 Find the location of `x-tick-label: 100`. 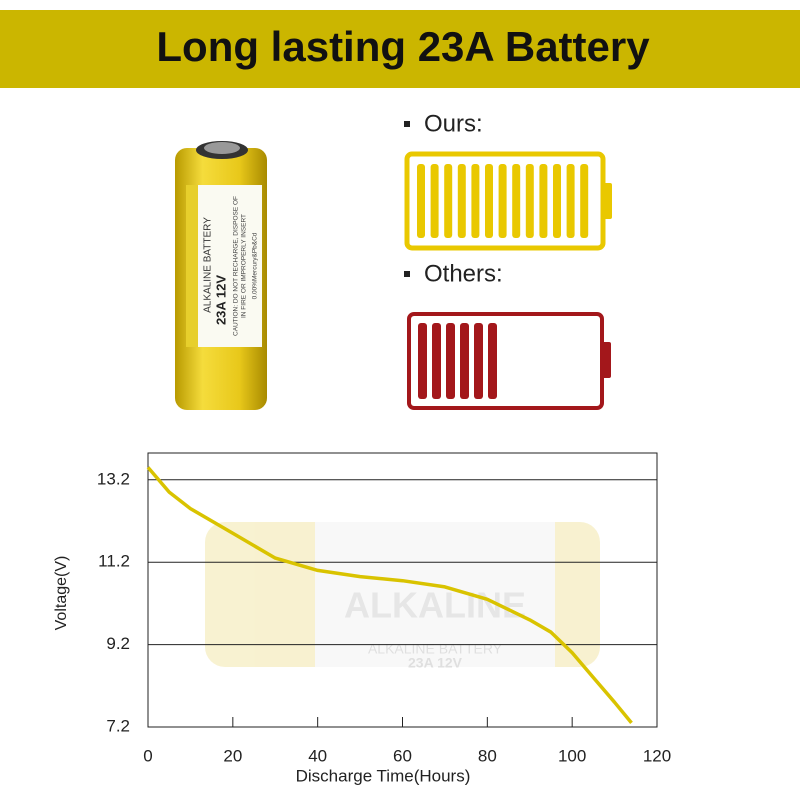

x-tick-label: 100 is located at coordinates (572, 755).